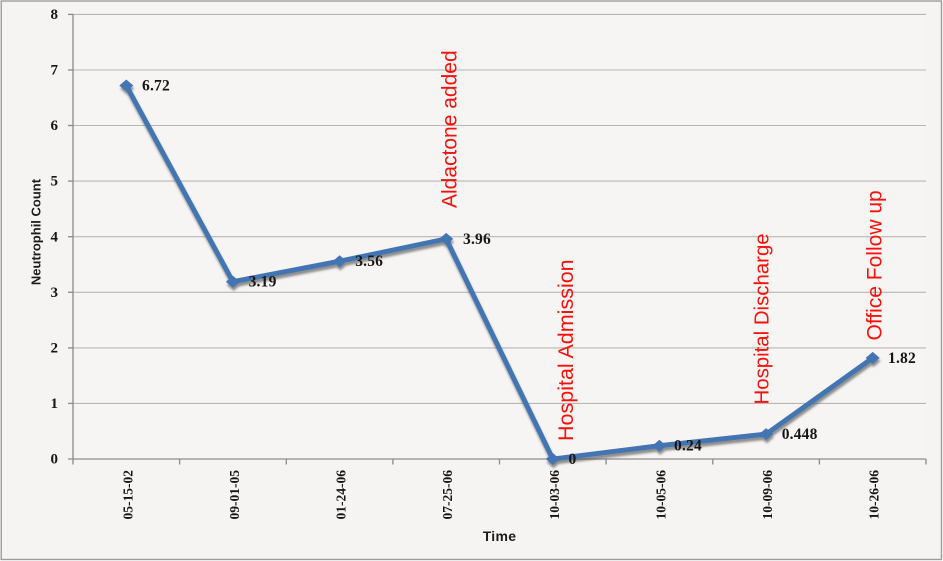 The height and width of the screenshot is (561, 943). I want to click on svg-text: 3.96, so click(477, 239).